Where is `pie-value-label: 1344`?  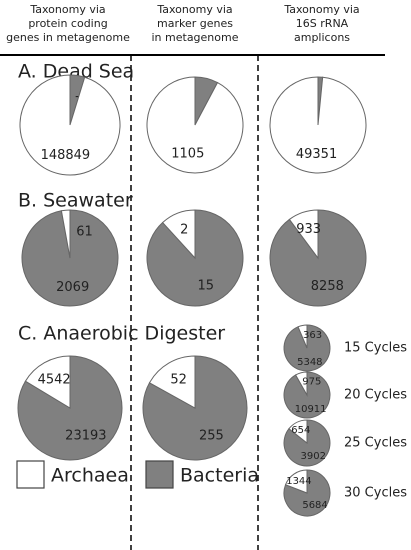 pie-value-label: 1344 is located at coordinates (298, 481).